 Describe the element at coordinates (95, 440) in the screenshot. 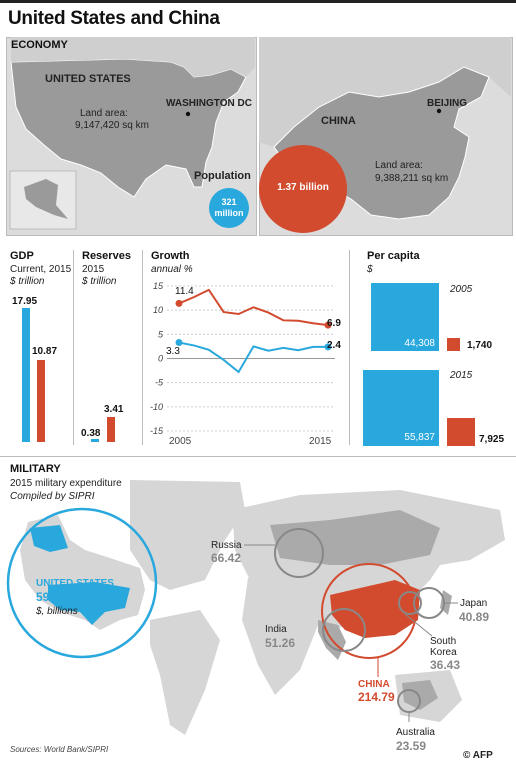

I see `reserves-us-bar` at that location.